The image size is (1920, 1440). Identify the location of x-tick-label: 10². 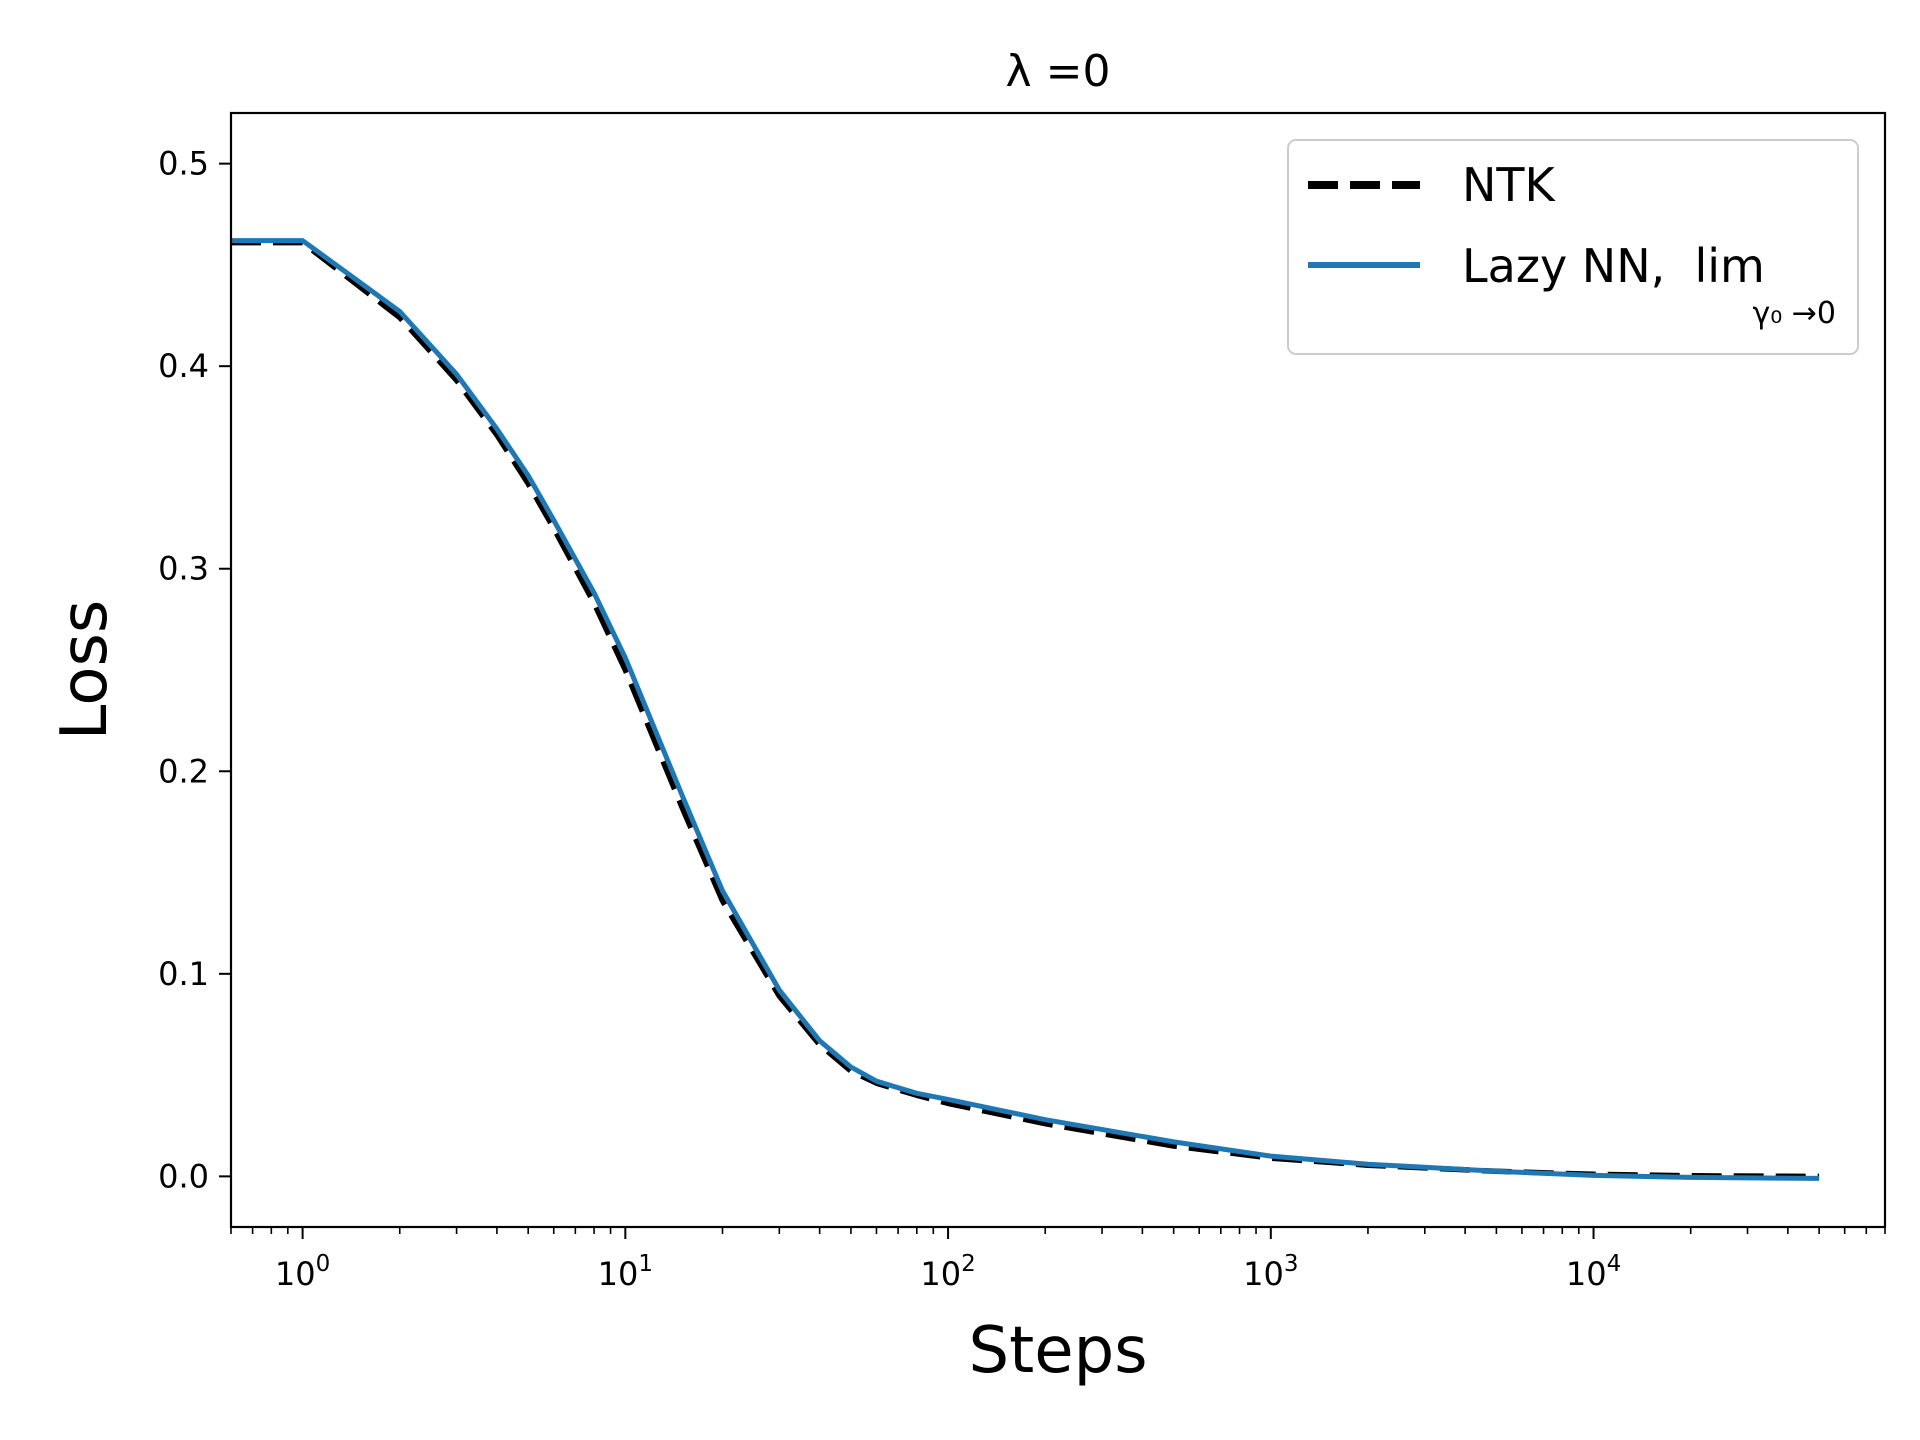
(947, 1272).